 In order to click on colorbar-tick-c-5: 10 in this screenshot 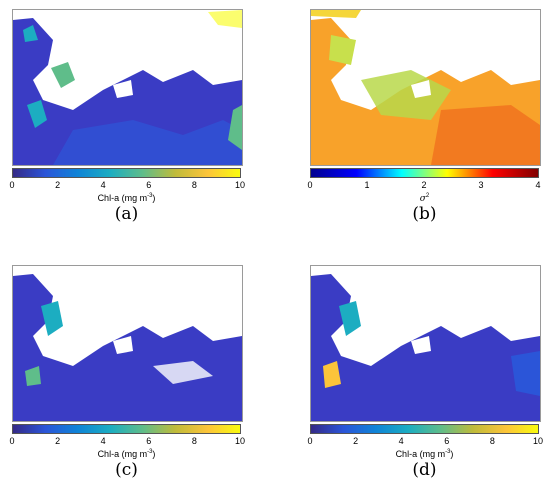, I will do `click(240, 441)`.